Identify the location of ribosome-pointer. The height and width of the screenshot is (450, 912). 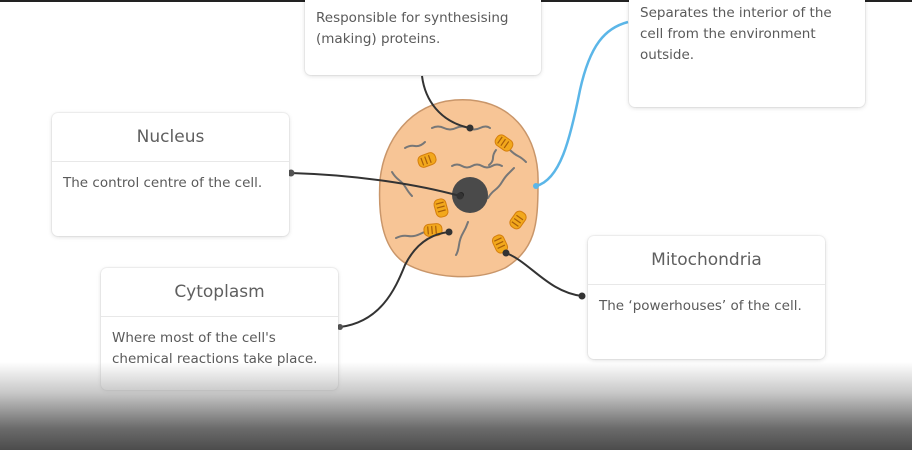
(446, 102).